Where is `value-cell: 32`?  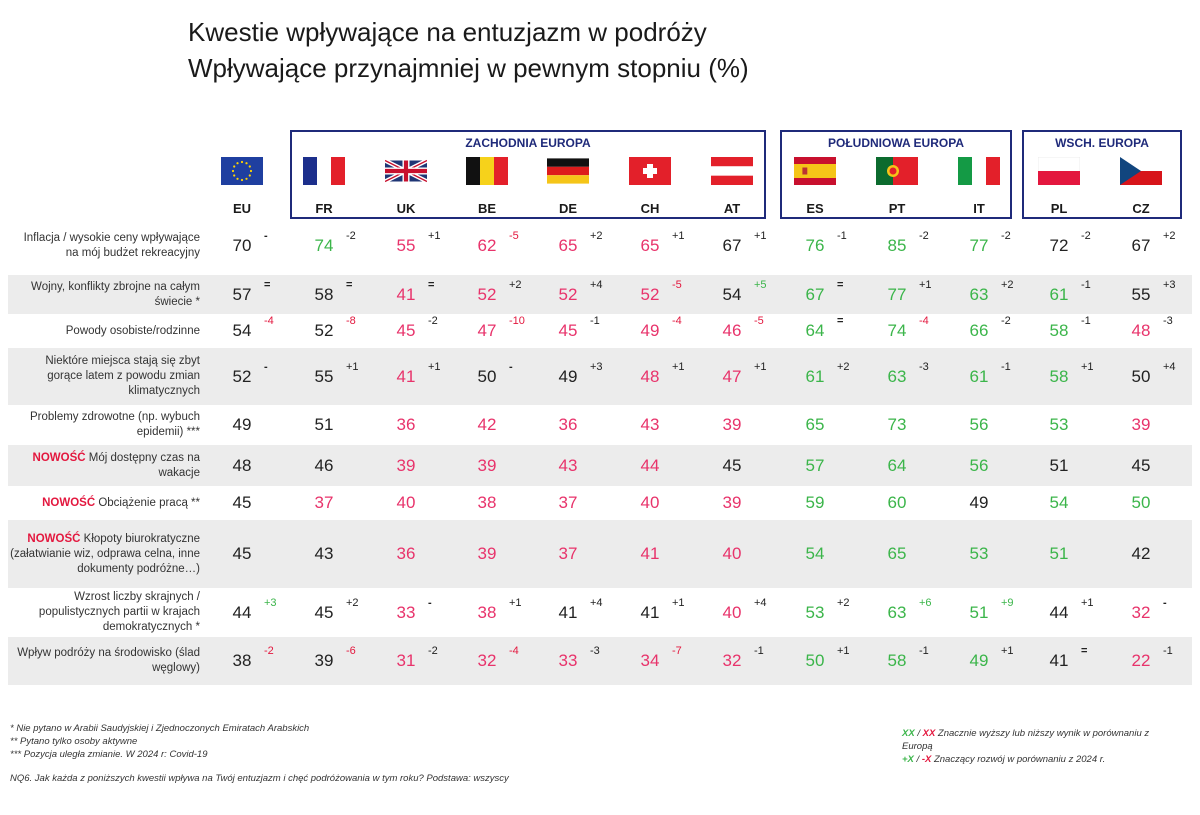
value-cell: 32 is located at coordinates (732, 660).